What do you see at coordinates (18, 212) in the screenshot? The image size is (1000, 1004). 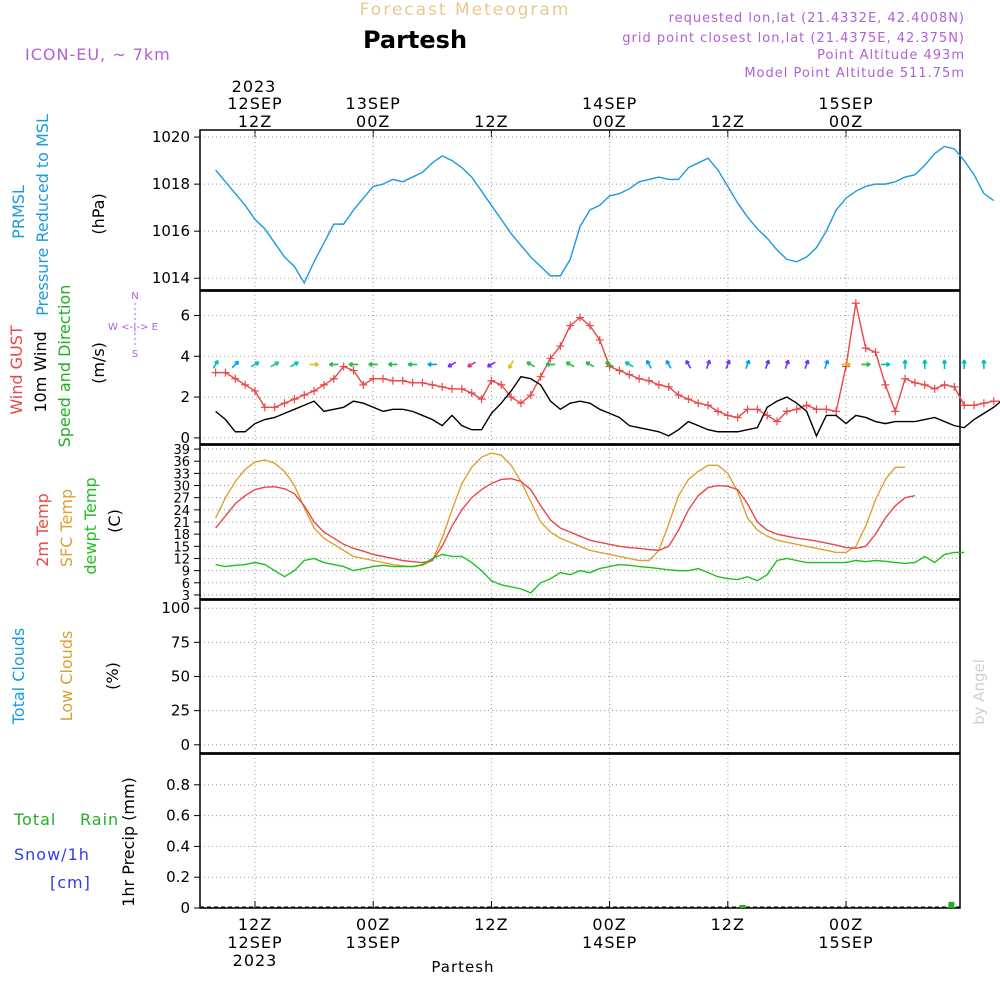 I see `prmsl-label: PRMSL` at bounding box center [18, 212].